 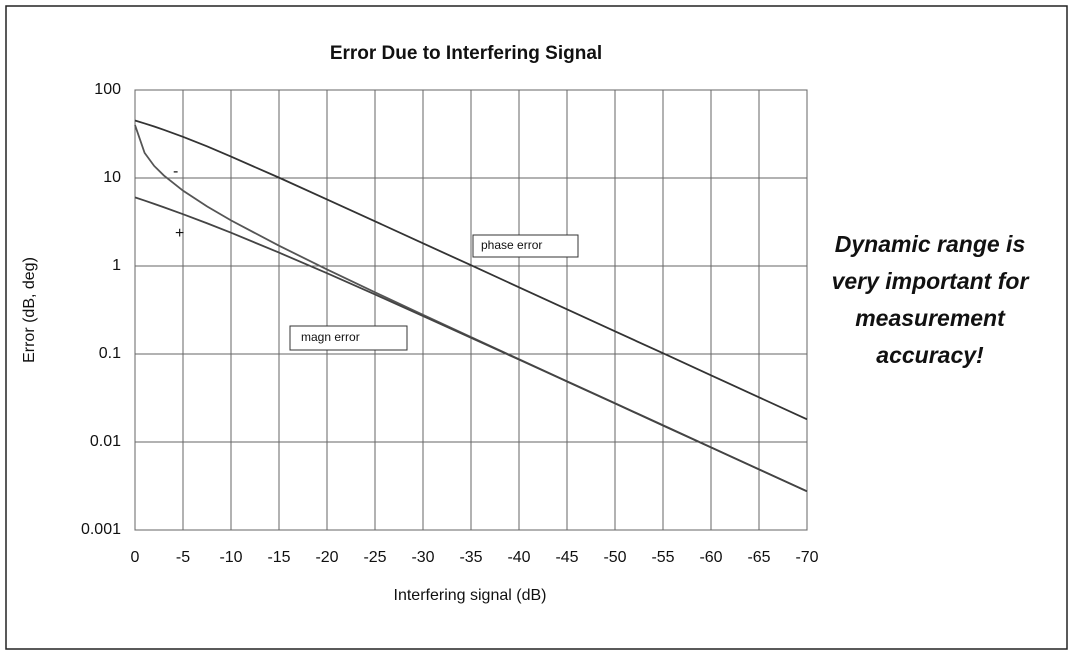 I want to click on series-label: phase error, so click(x=511, y=245).